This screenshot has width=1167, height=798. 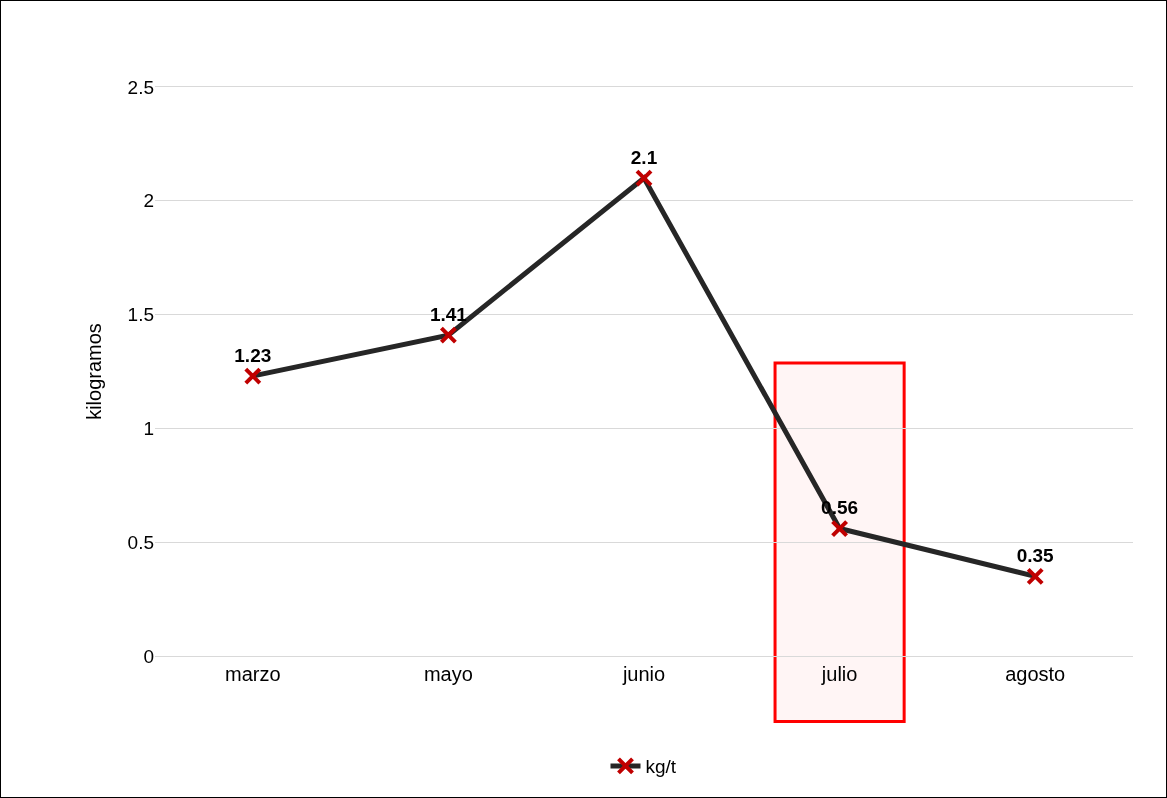 What do you see at coordinates (448, 674) in the screenshot?
I see `x-tick-label: mayo` at bounding box center [448, 674].